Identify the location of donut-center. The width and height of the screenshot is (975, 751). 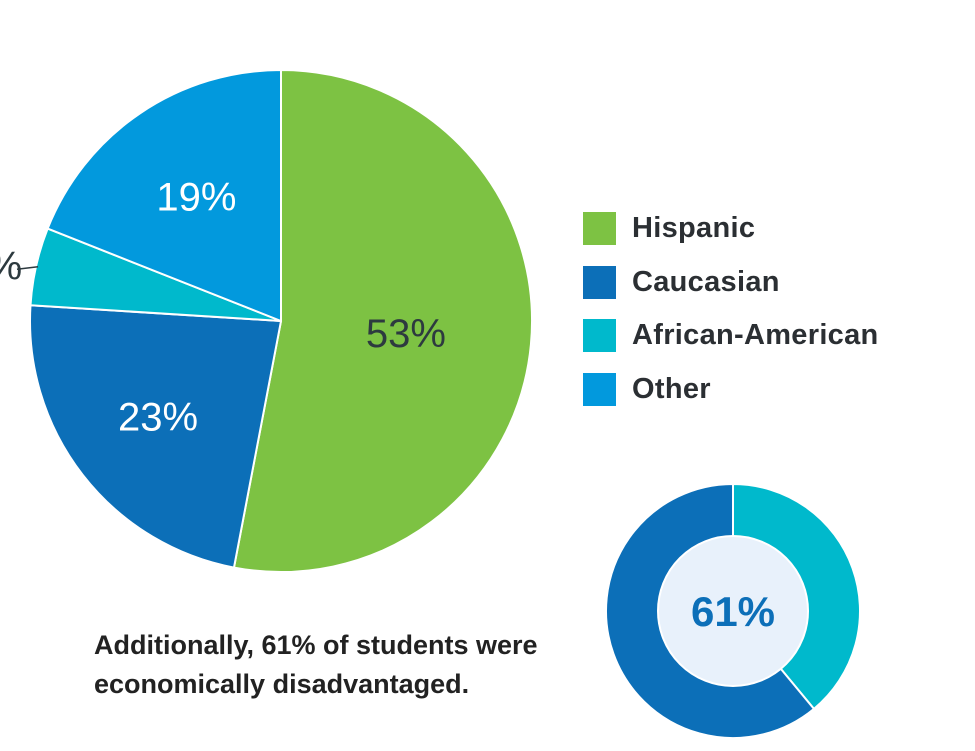
(733, 611).